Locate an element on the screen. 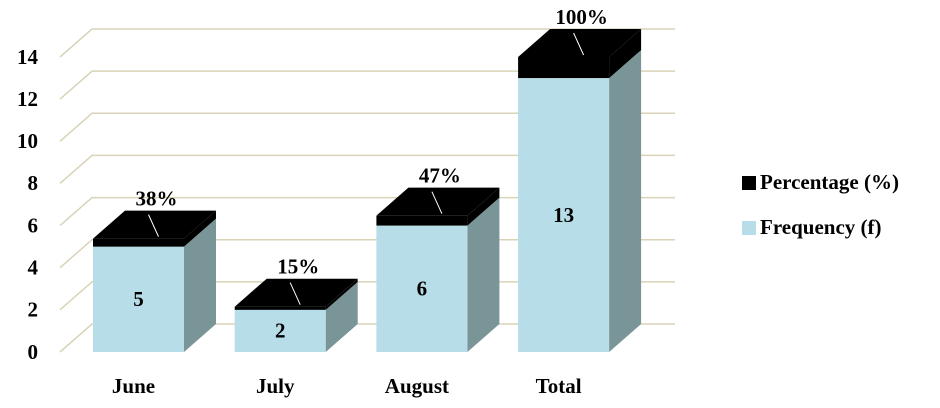 The width and height of the screenshot is (940, 408). x-tick-label: Total is located at coordinates (559, 386).